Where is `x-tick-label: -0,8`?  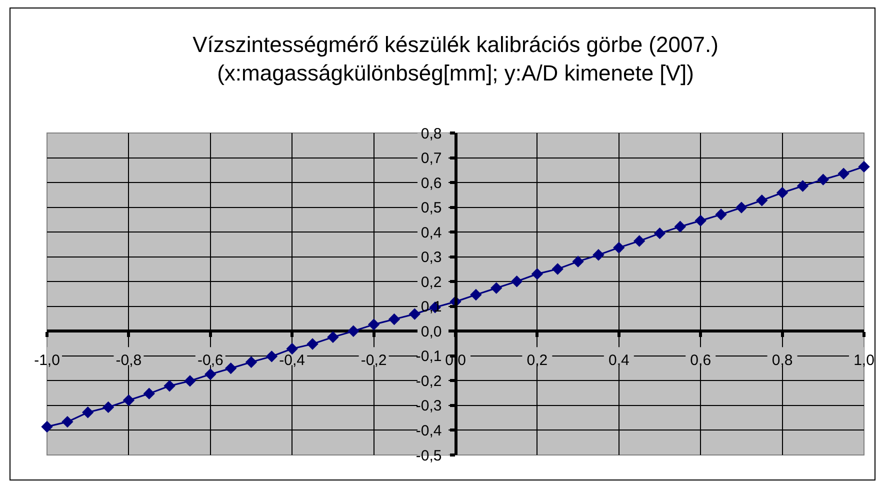 x-tick-label: -0,8 is located at coordinates (129, 361).